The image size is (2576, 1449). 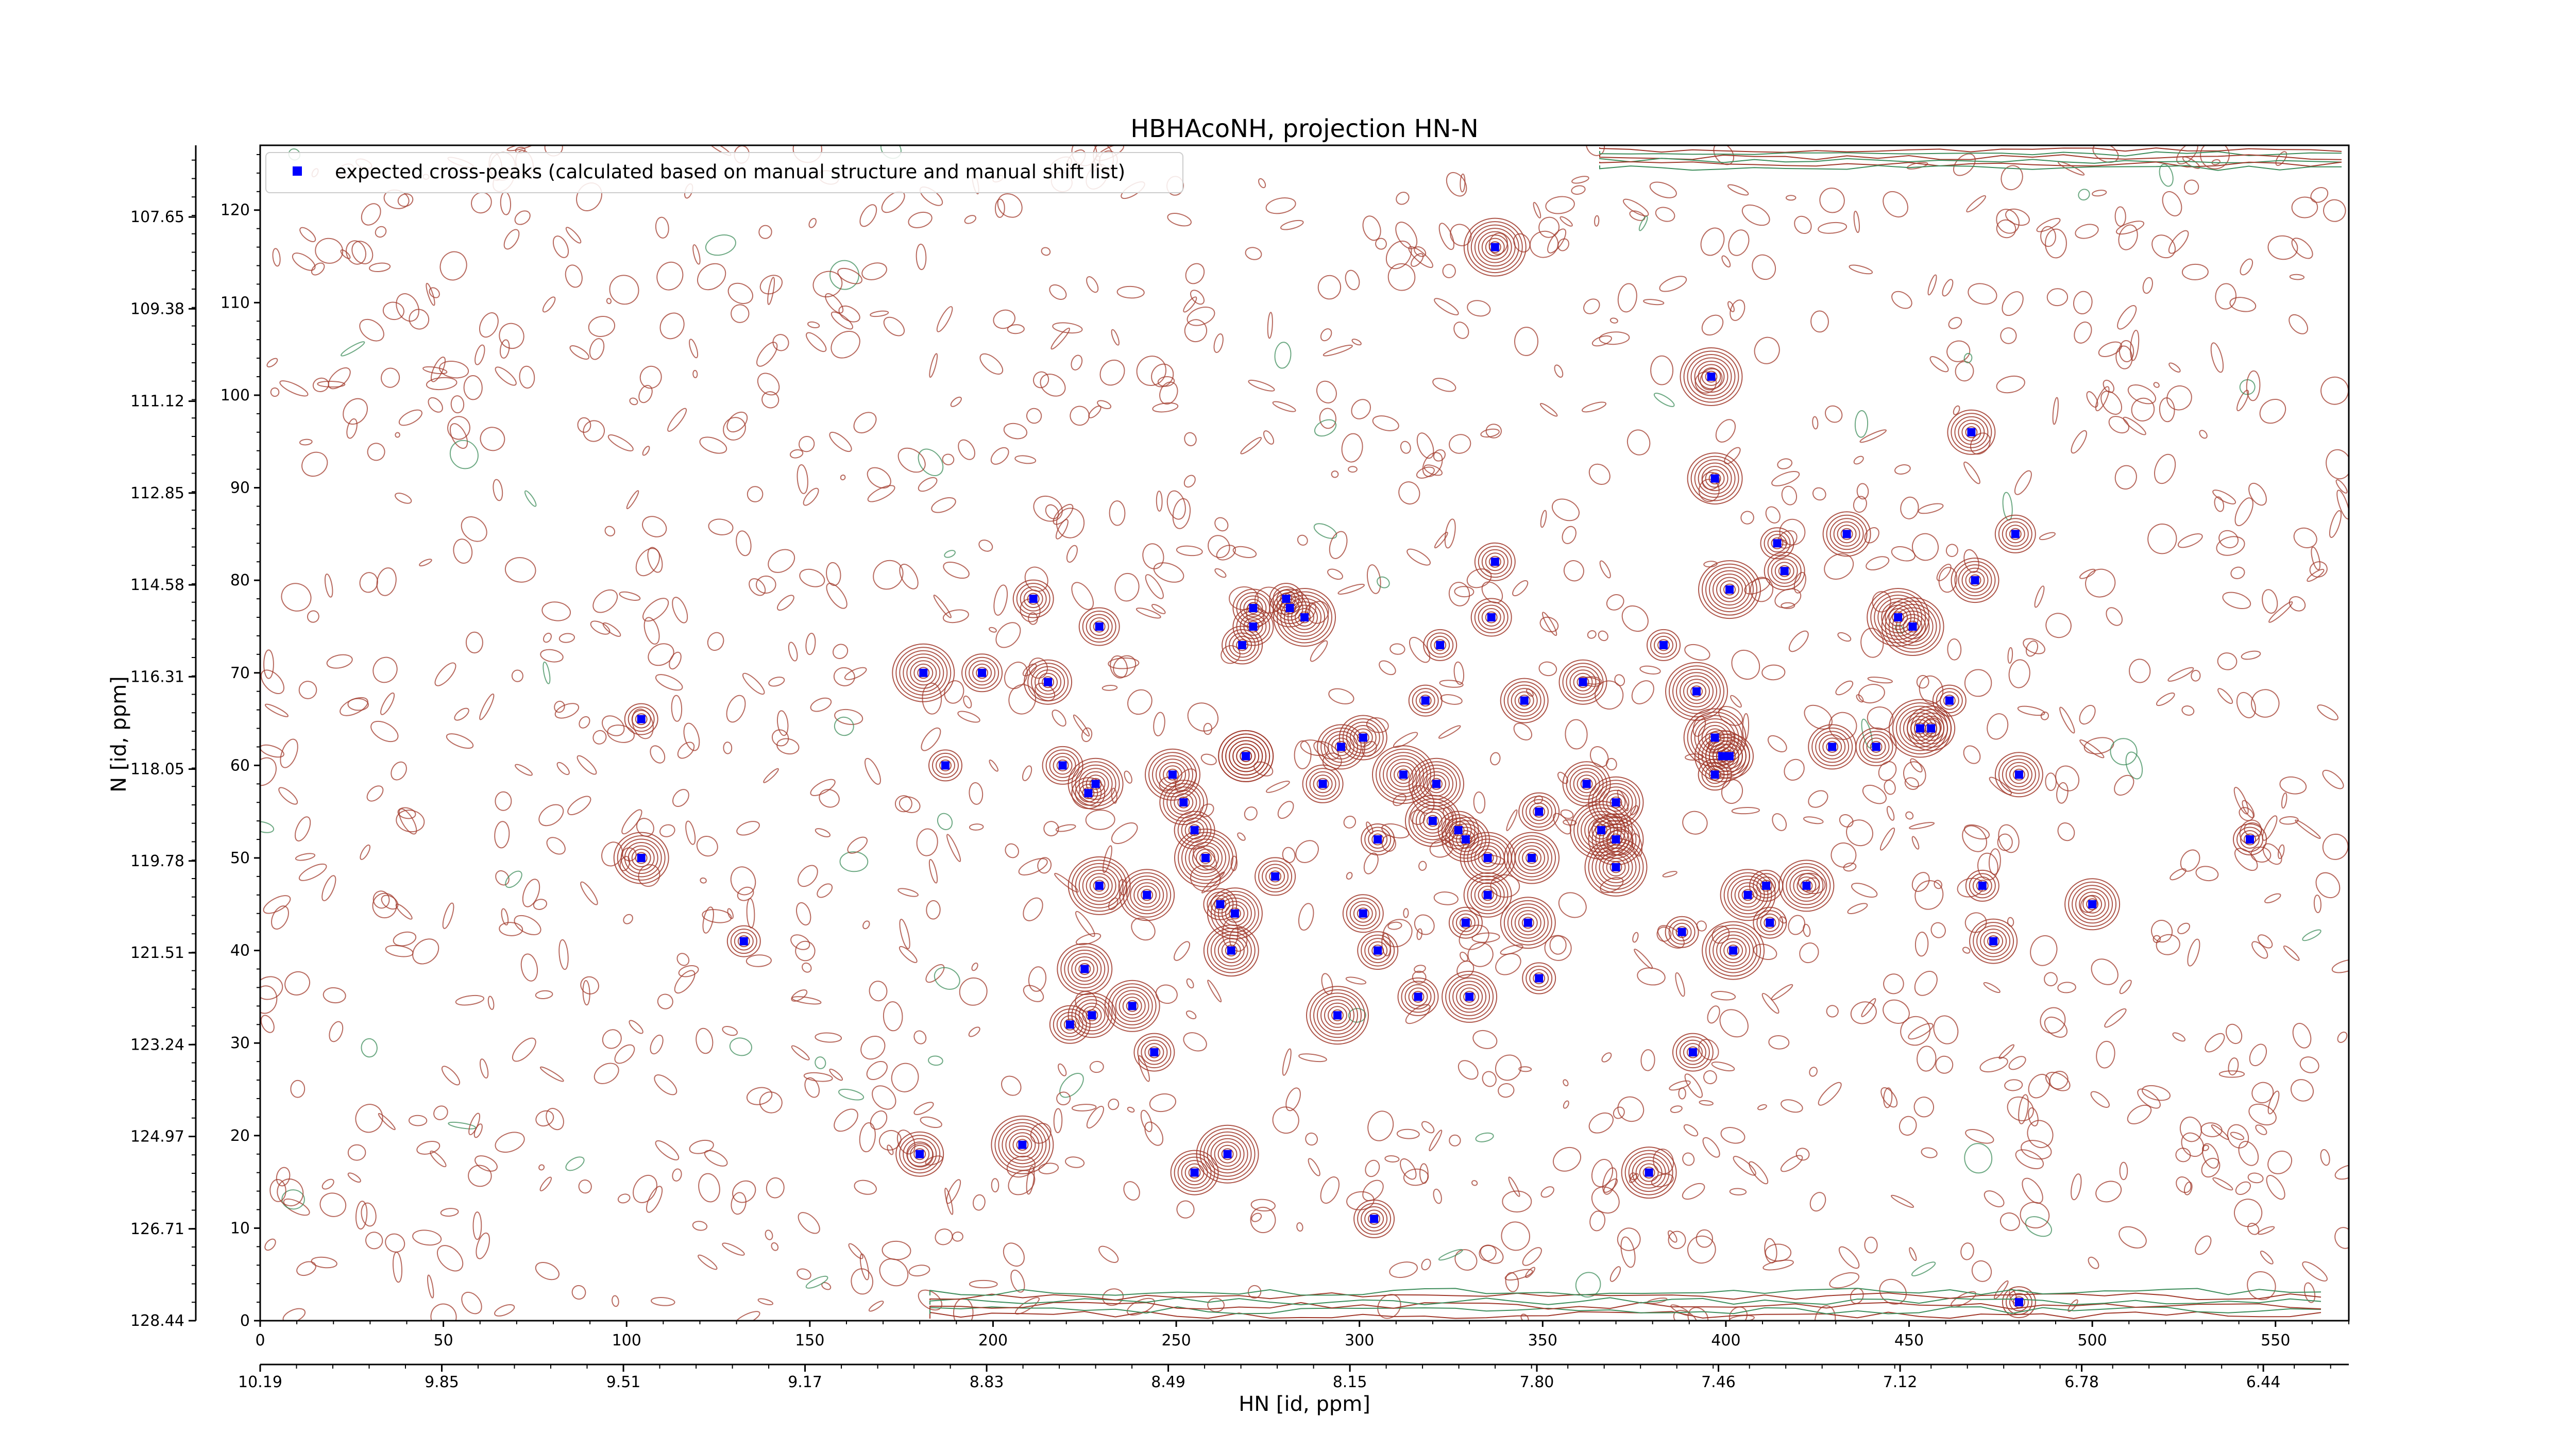 I want to click on y-ppm-tick-label: 123.24, so click(x=157, y=1045).